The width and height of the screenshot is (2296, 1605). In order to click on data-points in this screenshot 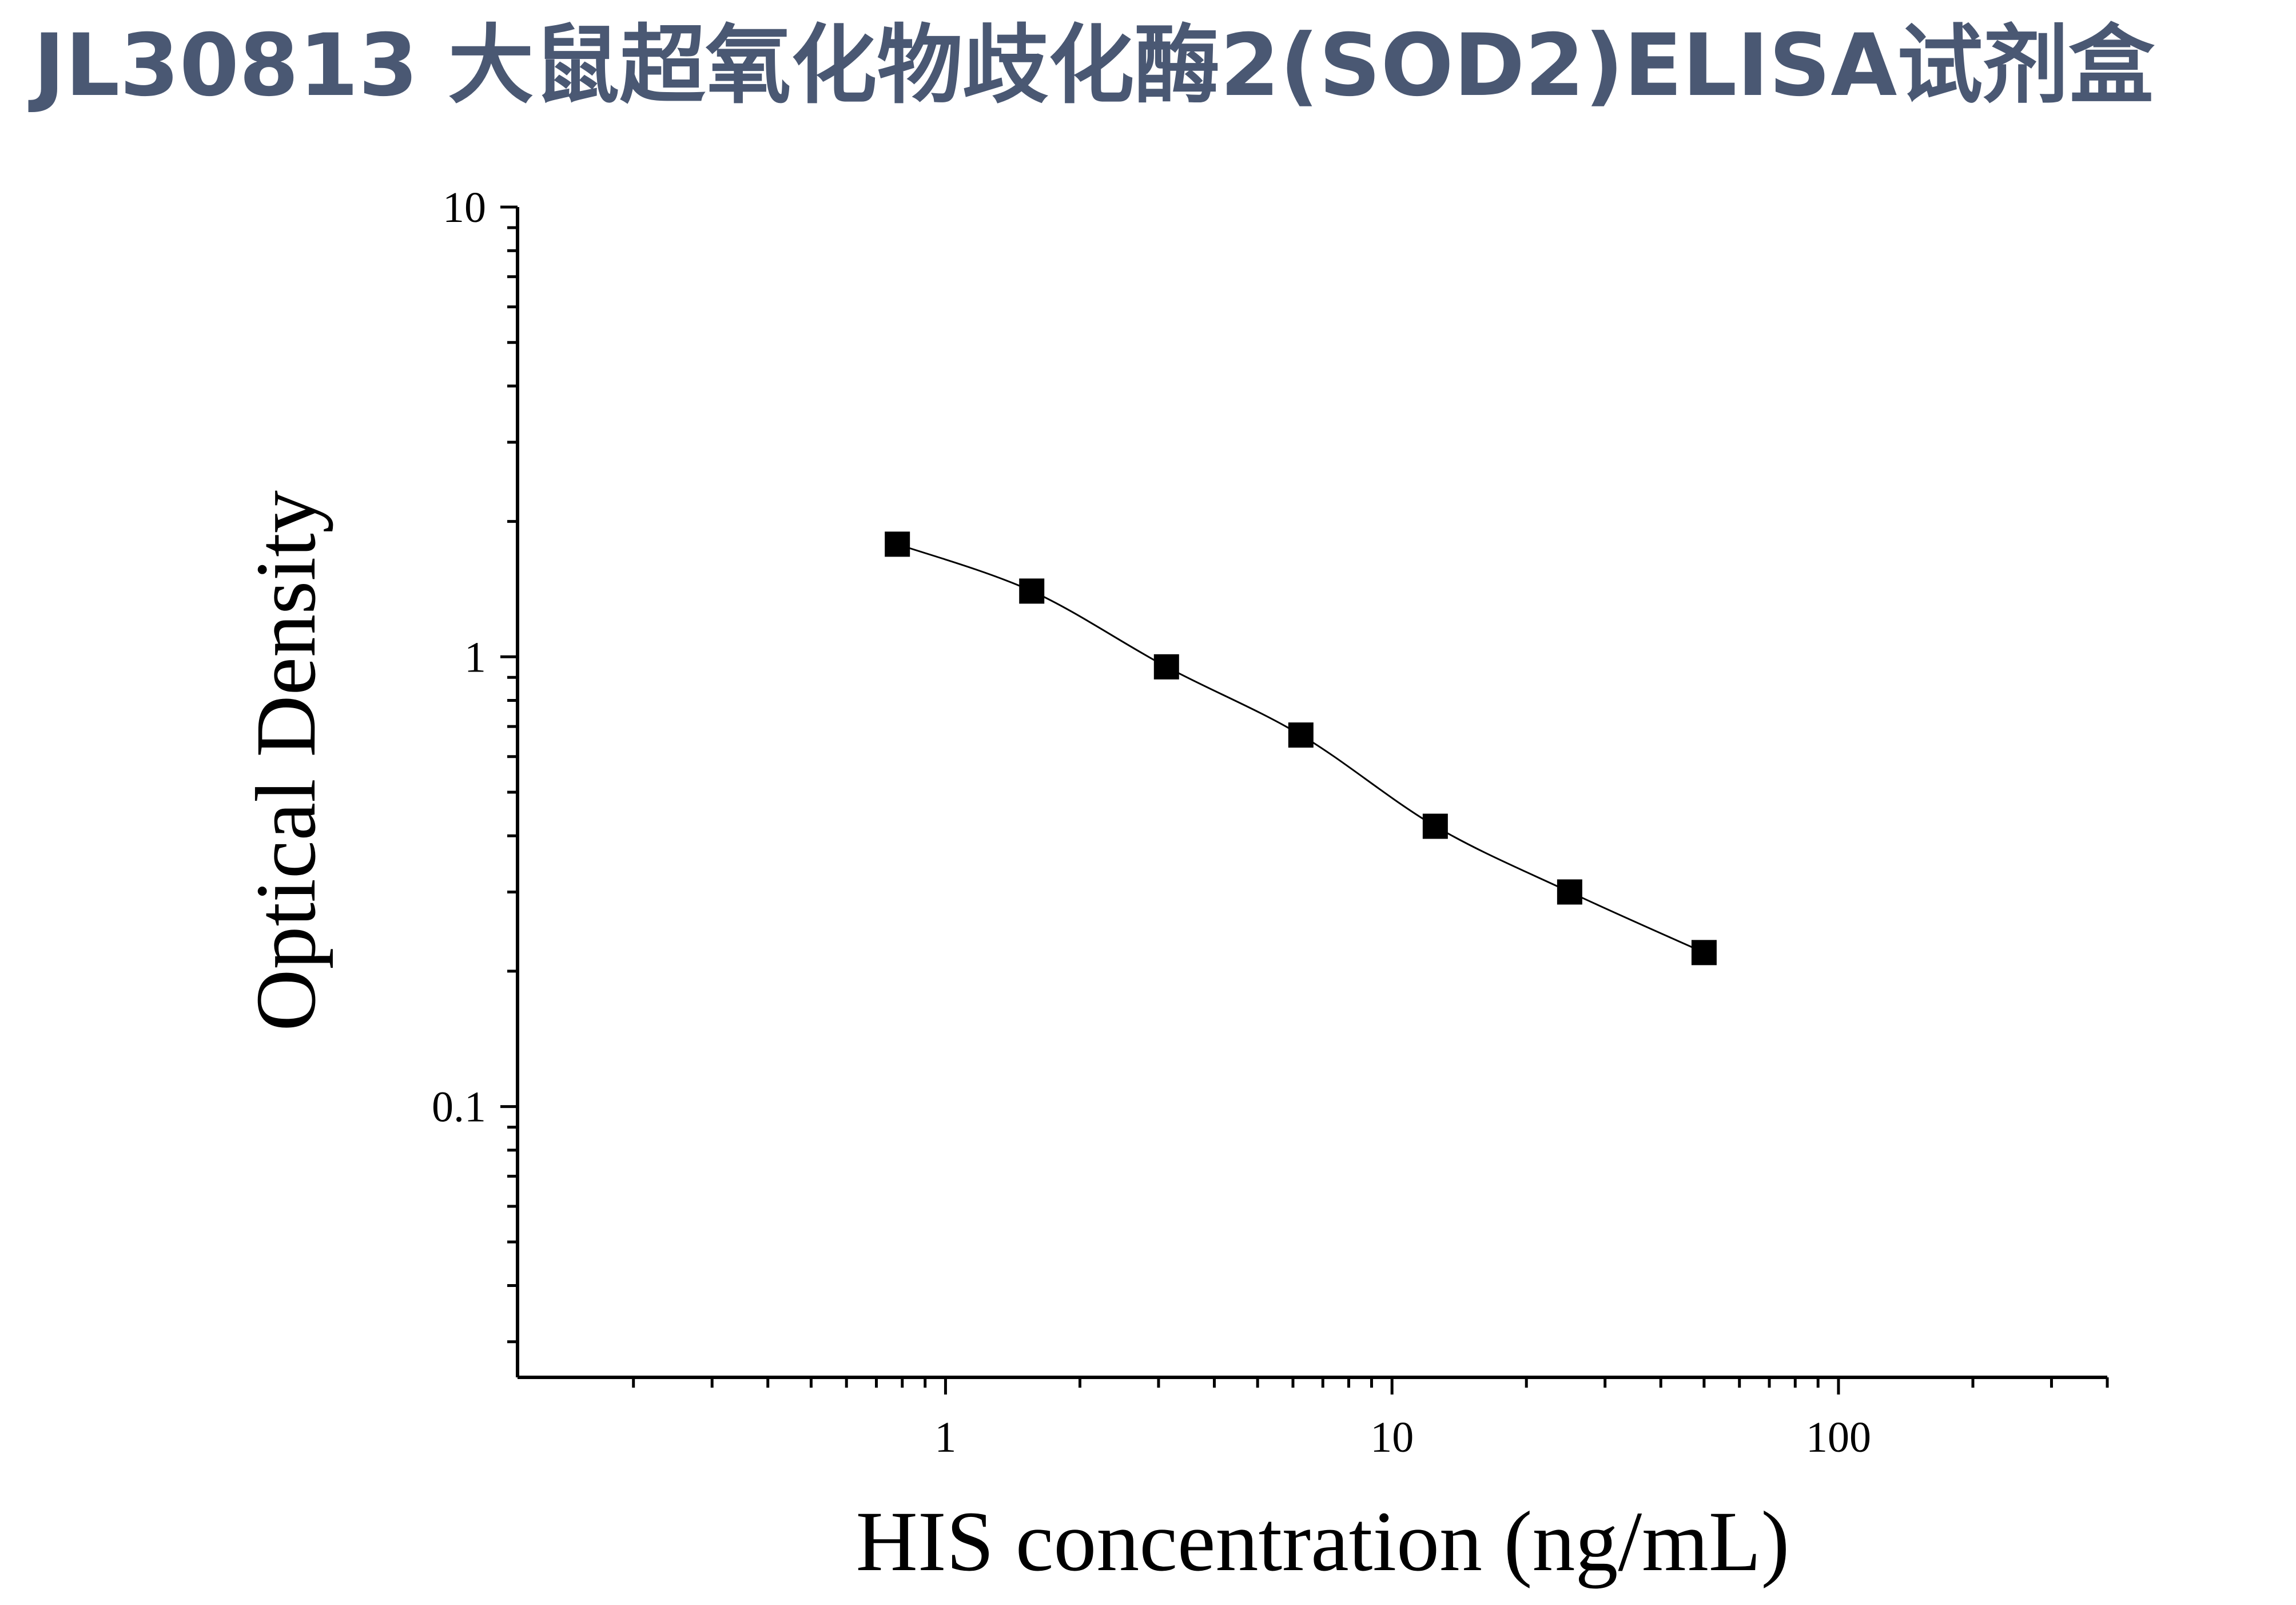, I will do `click(1301, 748)`.